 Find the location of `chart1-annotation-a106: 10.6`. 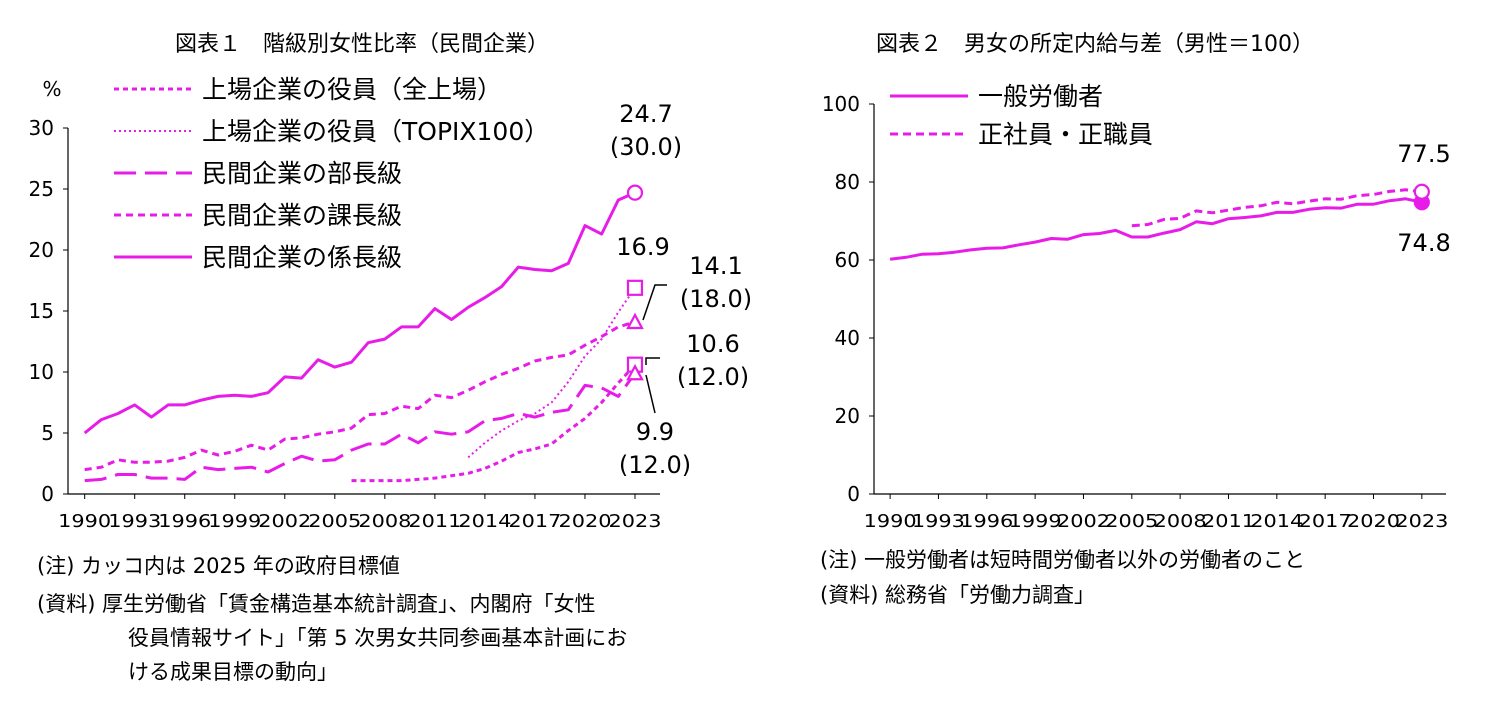

chart1-annotation-a106: 10.6 is located at coordinates (712, 344).